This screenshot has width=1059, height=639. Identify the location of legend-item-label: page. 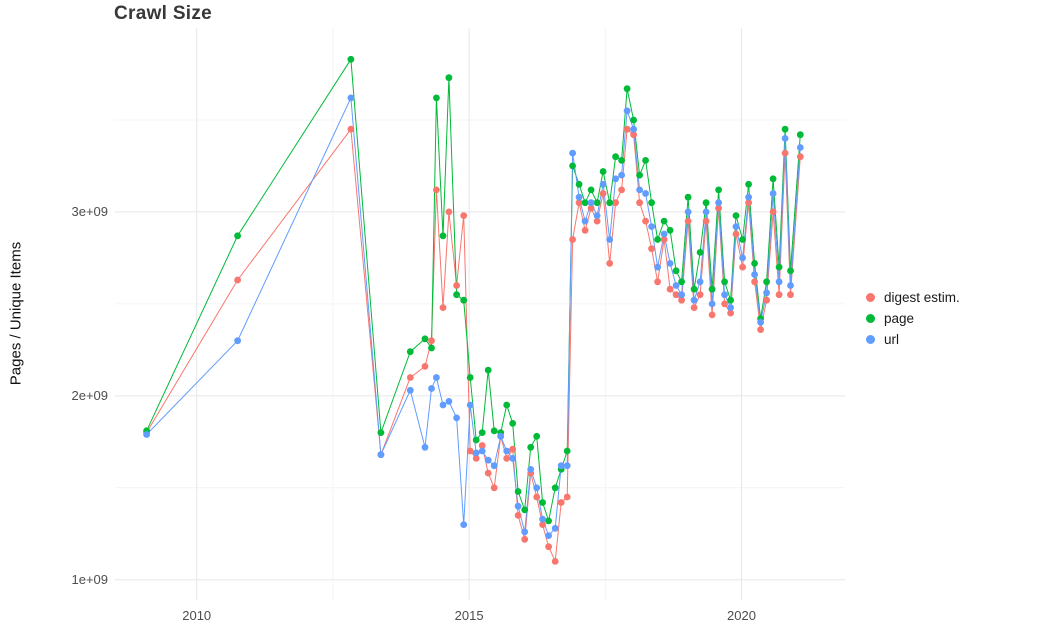
(899, 318).